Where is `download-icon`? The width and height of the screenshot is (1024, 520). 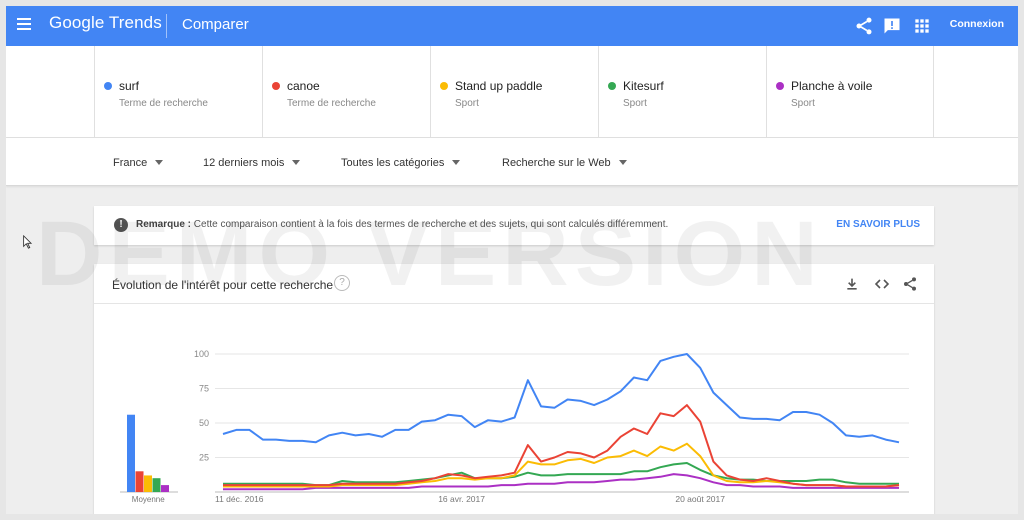 download-icon is located at coordinates (852, 284).